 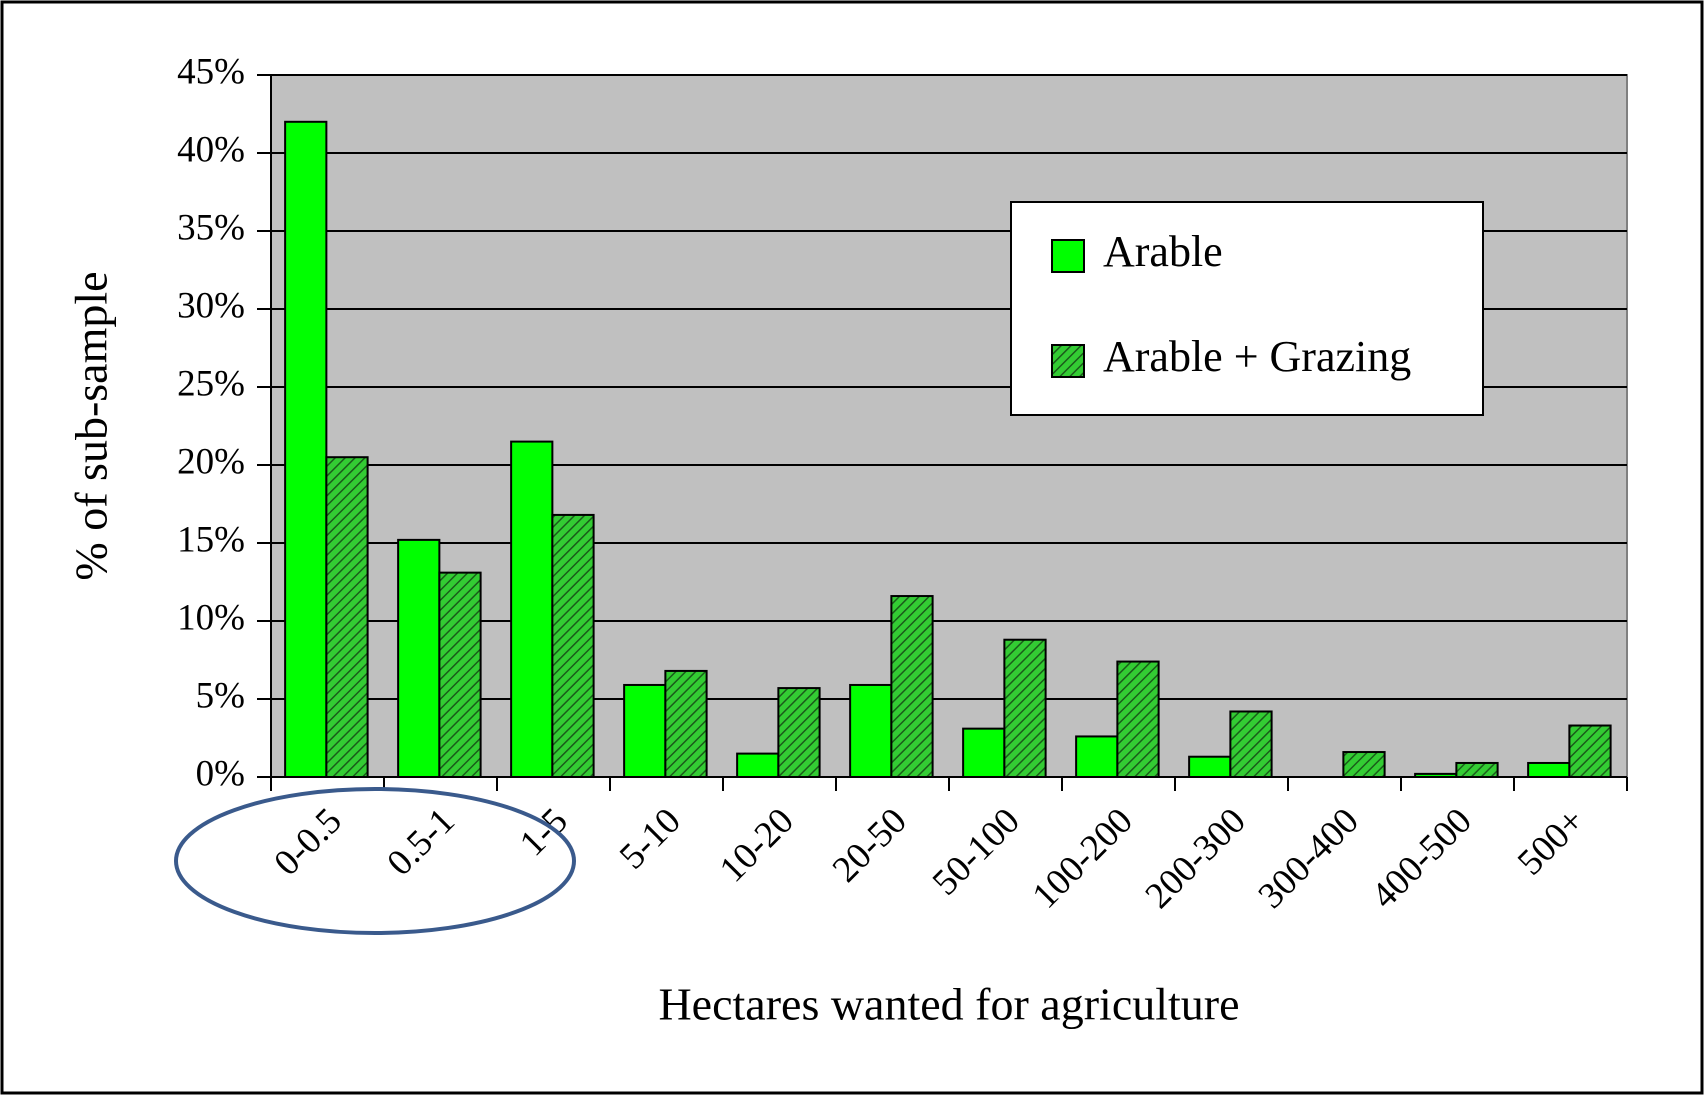 What do you see at coordinates (211, 617) in the screenshot?
I see `y-tick-label: 10%` at bounding box center [211, 617].